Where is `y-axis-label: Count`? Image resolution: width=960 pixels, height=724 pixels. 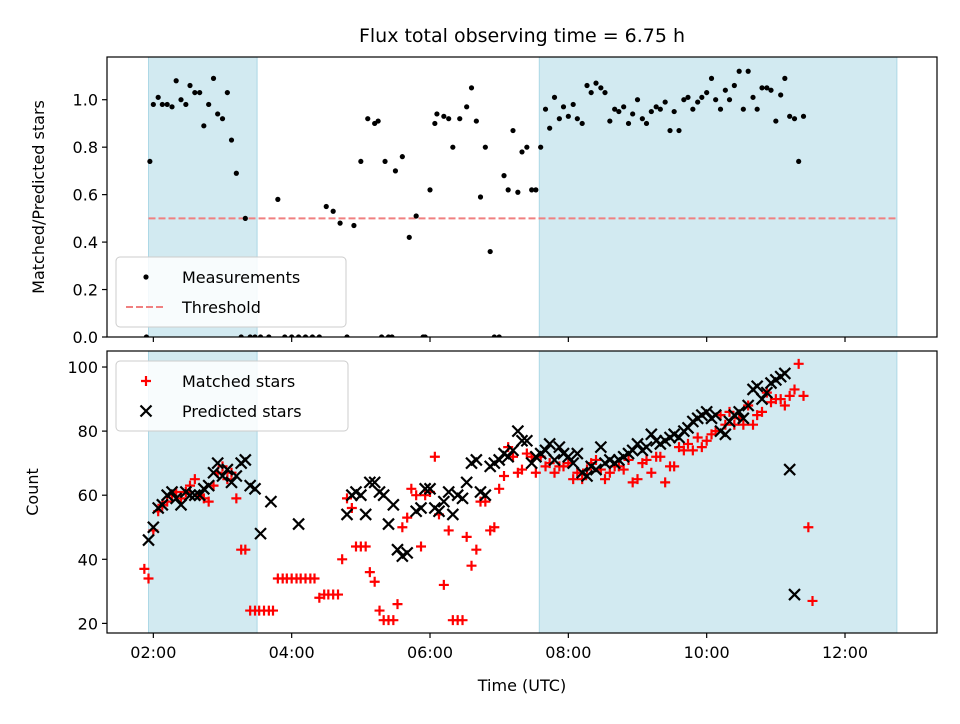
y-axis-label: Count is located at coordinates (32, 492).